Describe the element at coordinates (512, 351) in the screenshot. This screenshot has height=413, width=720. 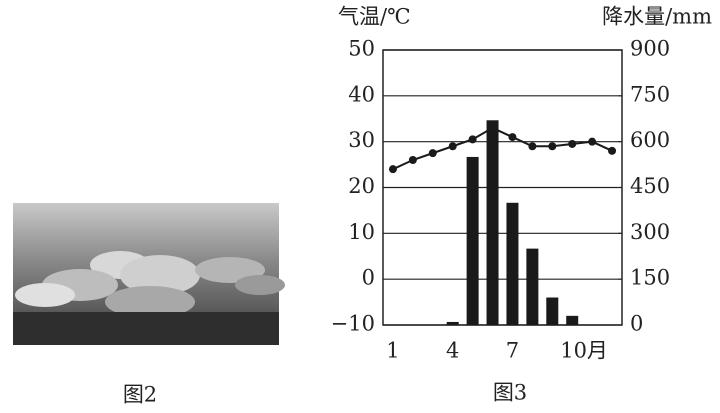
I see `x-tick-label: 7` at that location.